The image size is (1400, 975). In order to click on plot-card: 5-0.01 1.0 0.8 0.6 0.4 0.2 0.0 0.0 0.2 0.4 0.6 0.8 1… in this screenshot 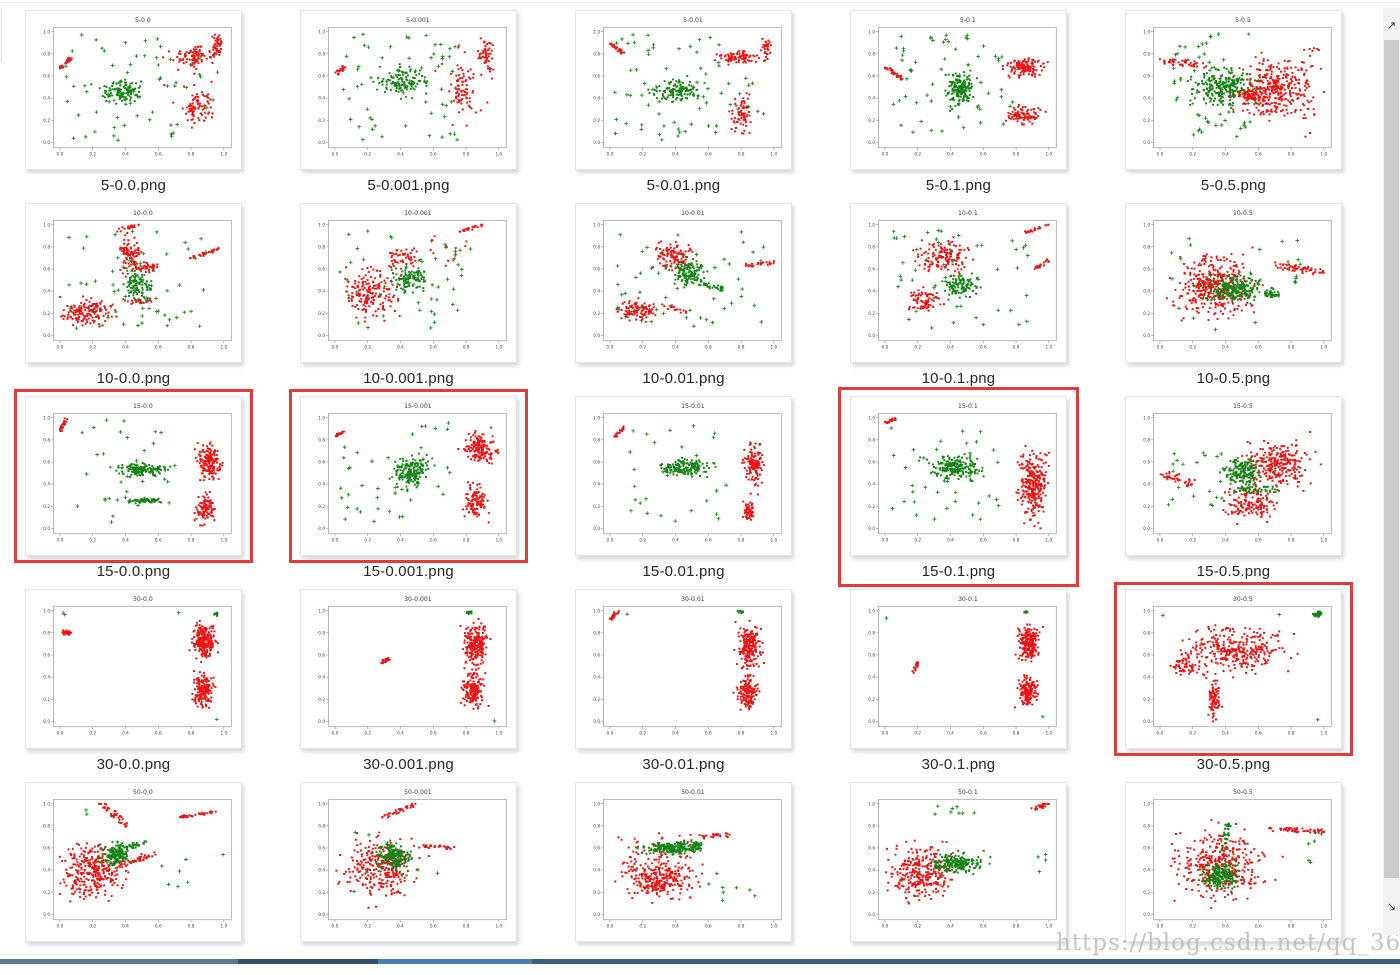, I will do `click(683, 90)`.